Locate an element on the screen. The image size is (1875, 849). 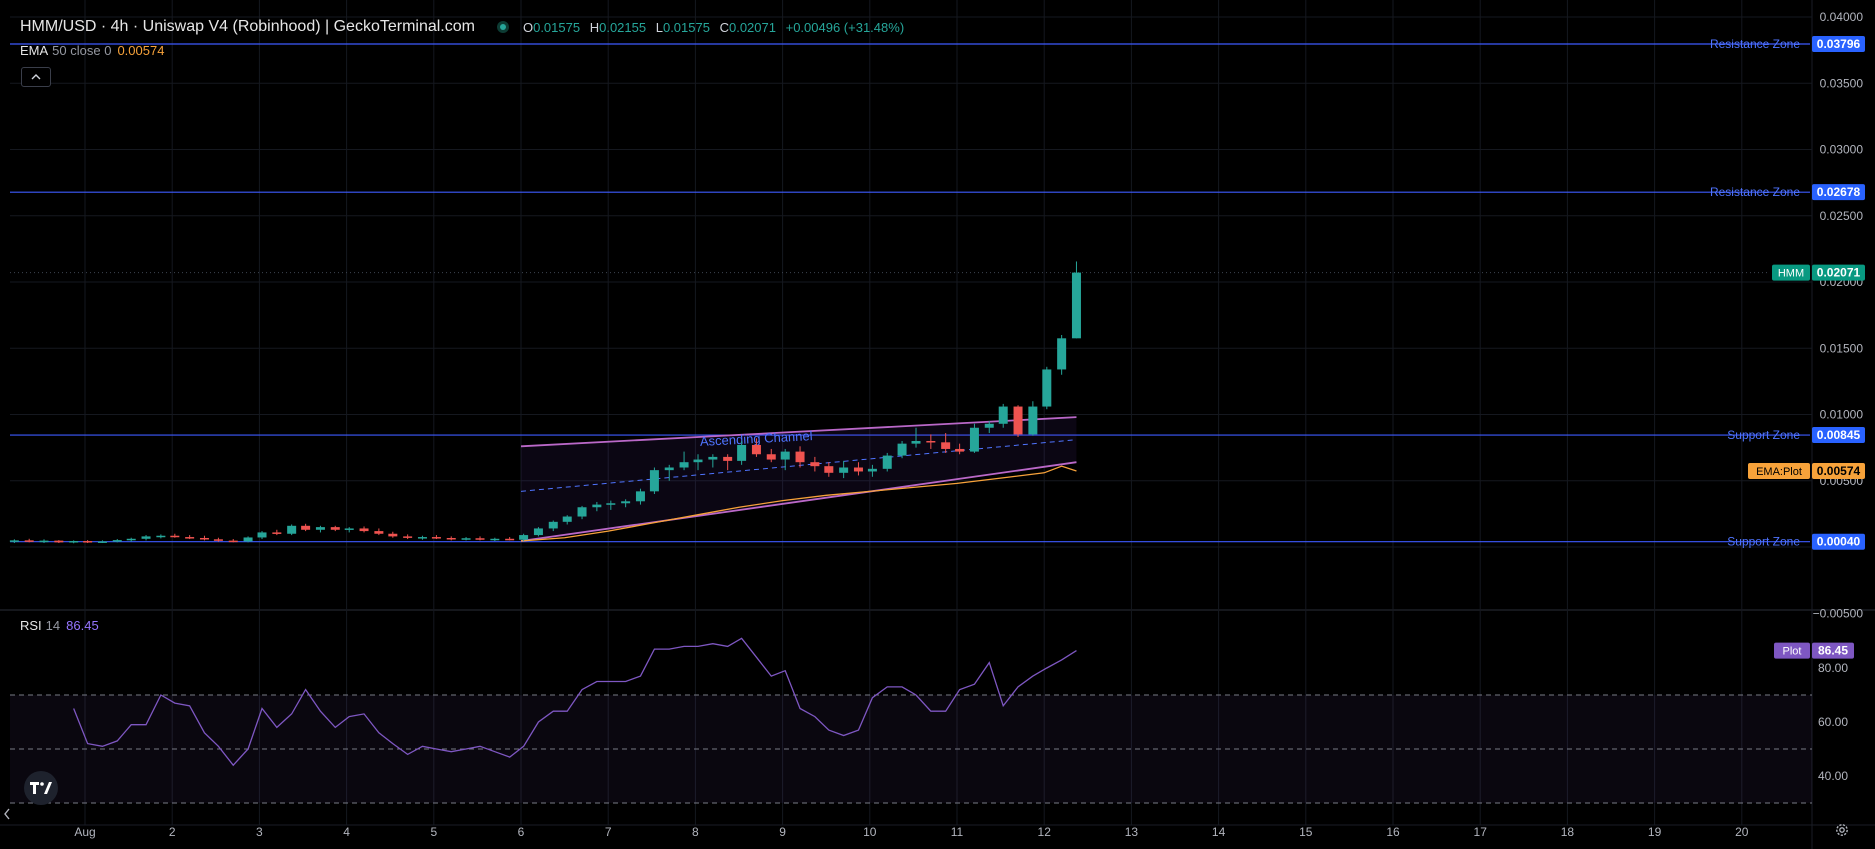
chevron-up-icon is located at coordinates (36, 77).